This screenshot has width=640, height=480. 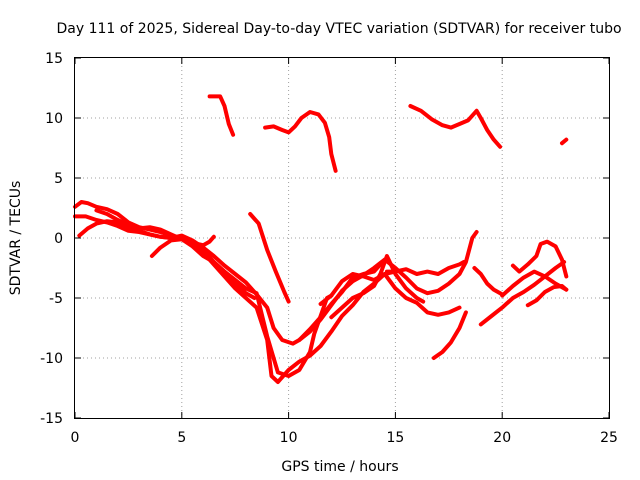 I want to click on x-tick-label: 0, so click(x=75, y=438).